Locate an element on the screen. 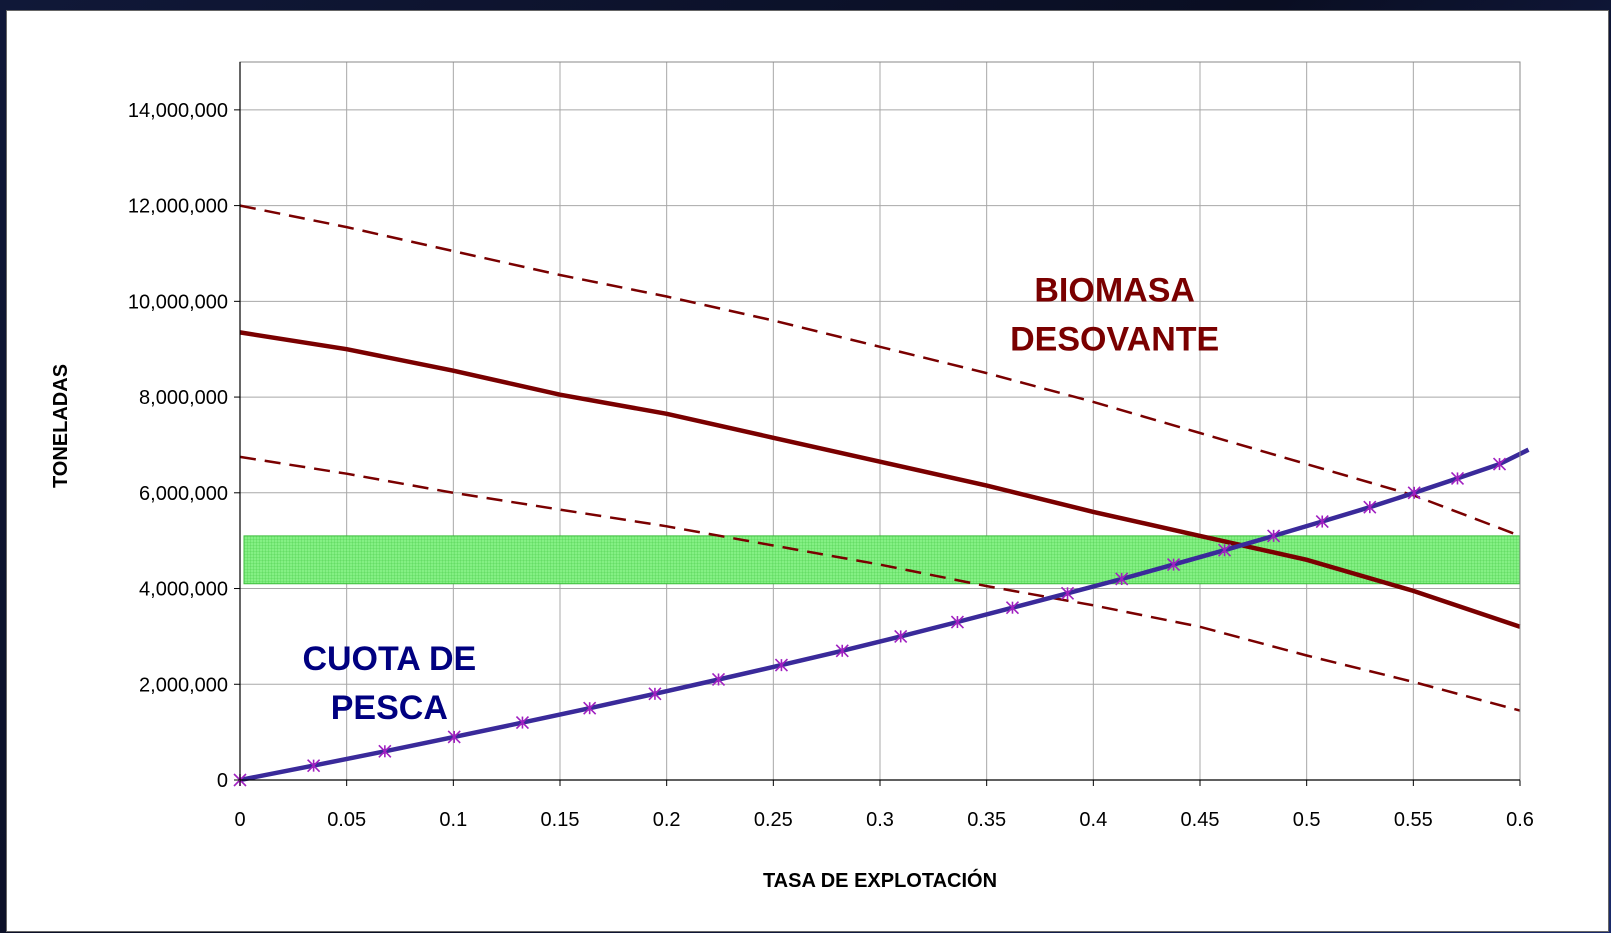 Image resolution: width=1611 pixels, height=933 pixels. x-tick-label: 0.4 is located at coordinates (1093, 820).